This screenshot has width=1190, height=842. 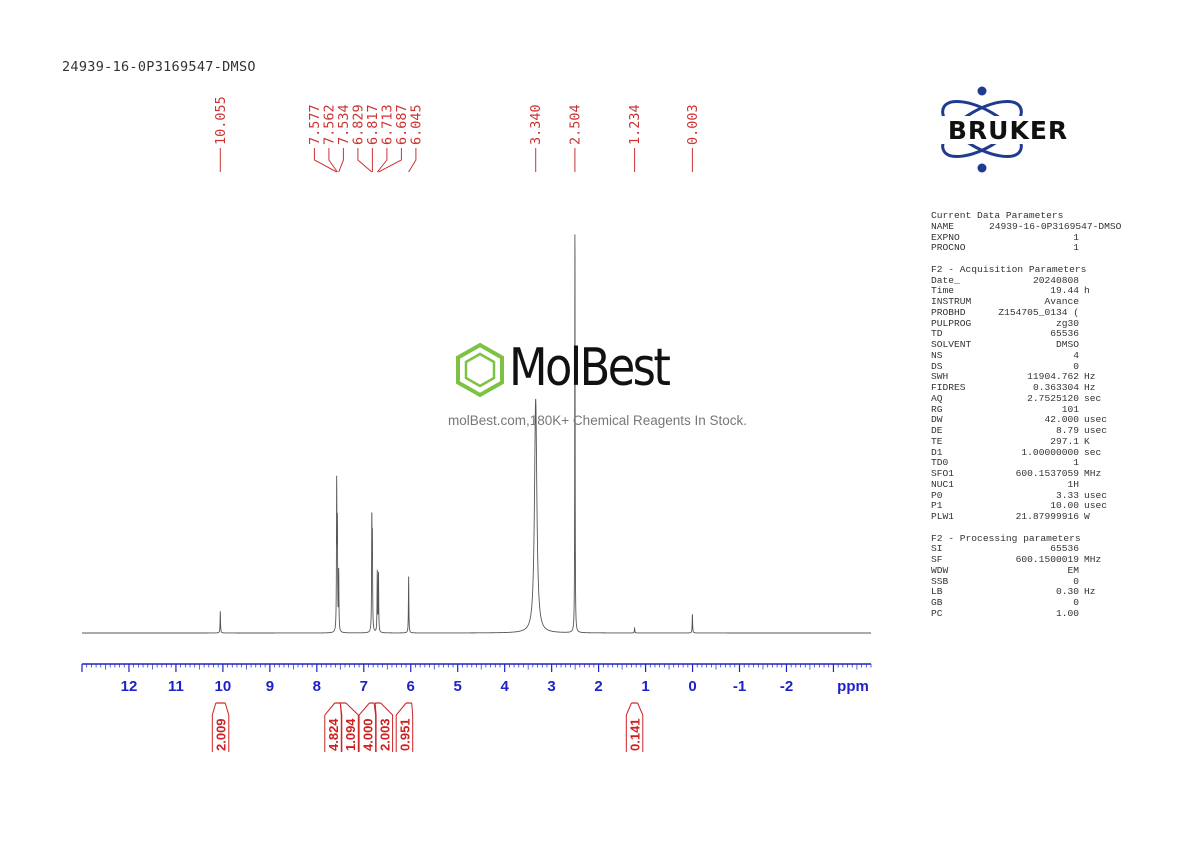 I want to click on param-value: 0, so click(x=1076, y=581).